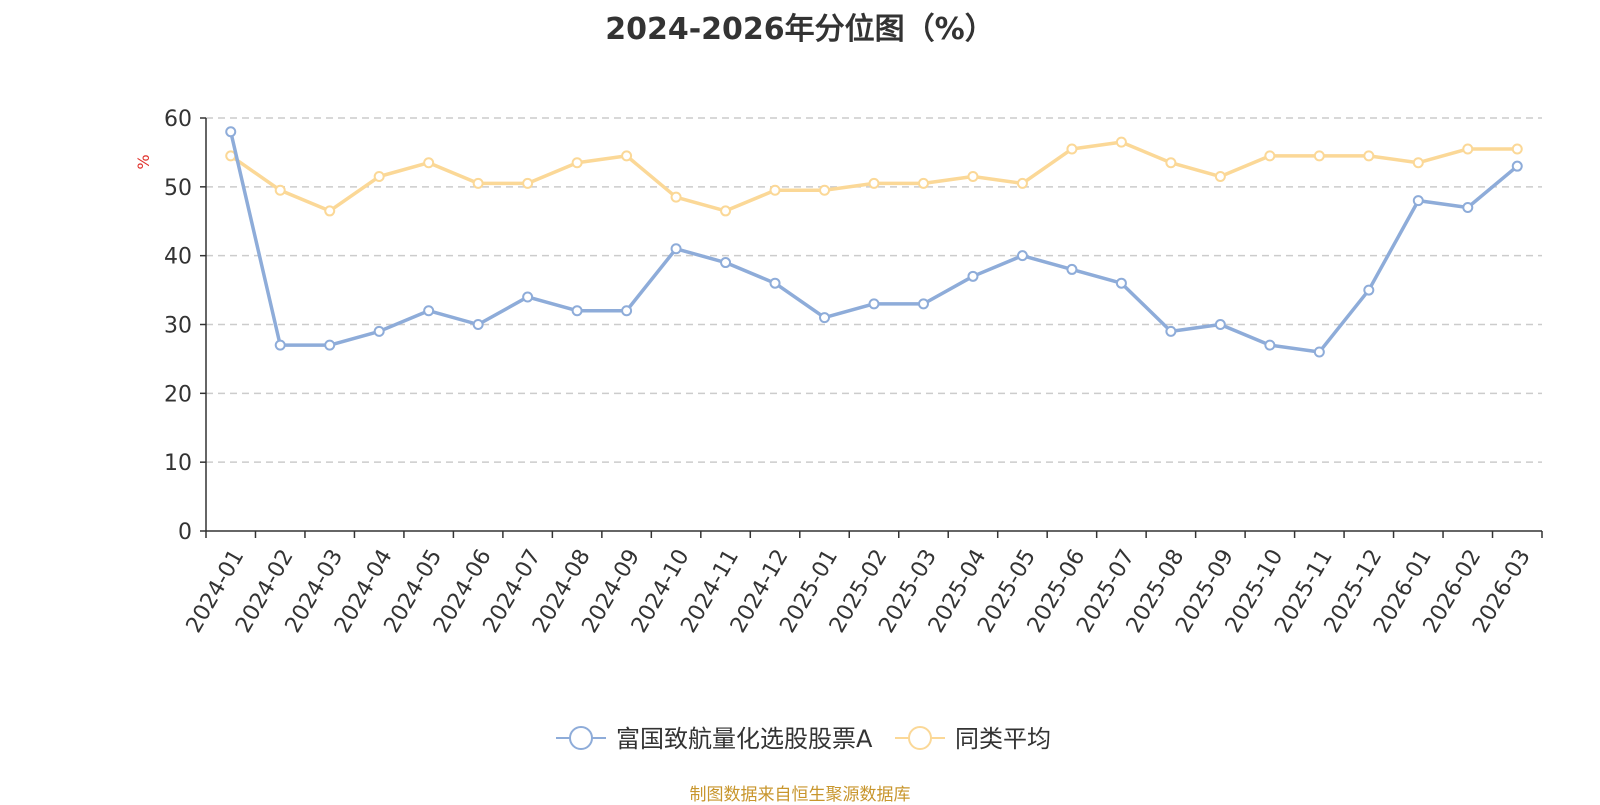  Describe the element at coordinates (178, 188) in the screenshot. I see `y-tick-label: 50` at that location.